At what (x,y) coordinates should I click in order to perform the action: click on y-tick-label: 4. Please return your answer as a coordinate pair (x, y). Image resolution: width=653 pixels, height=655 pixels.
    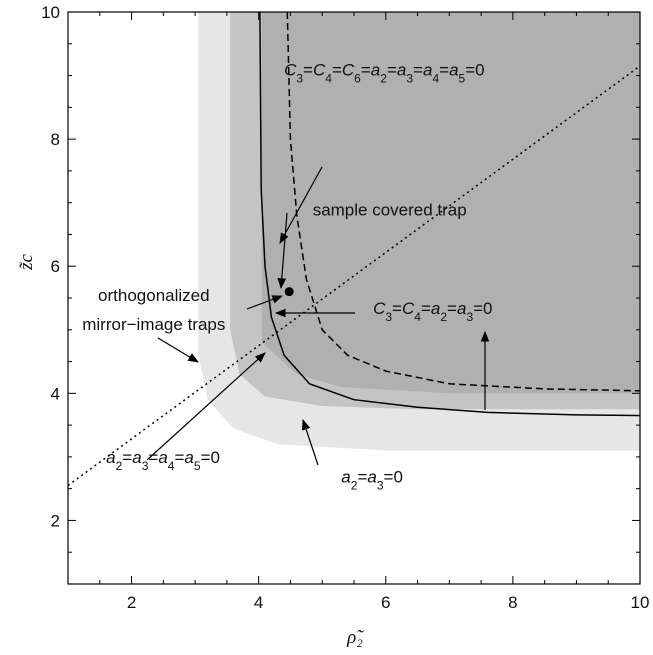
    Looking at the image, I should click on (55, 393).